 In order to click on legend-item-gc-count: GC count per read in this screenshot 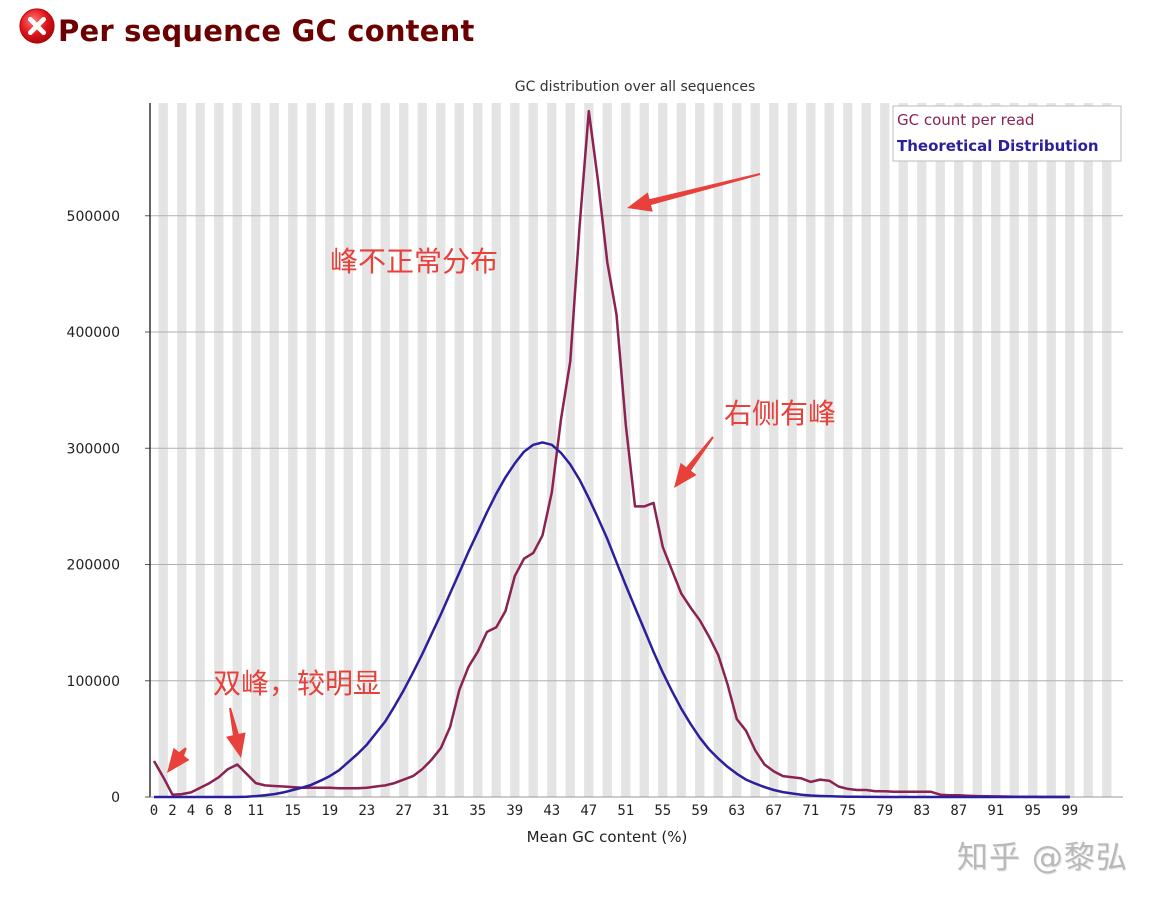, I will do `click(965, 120)`.